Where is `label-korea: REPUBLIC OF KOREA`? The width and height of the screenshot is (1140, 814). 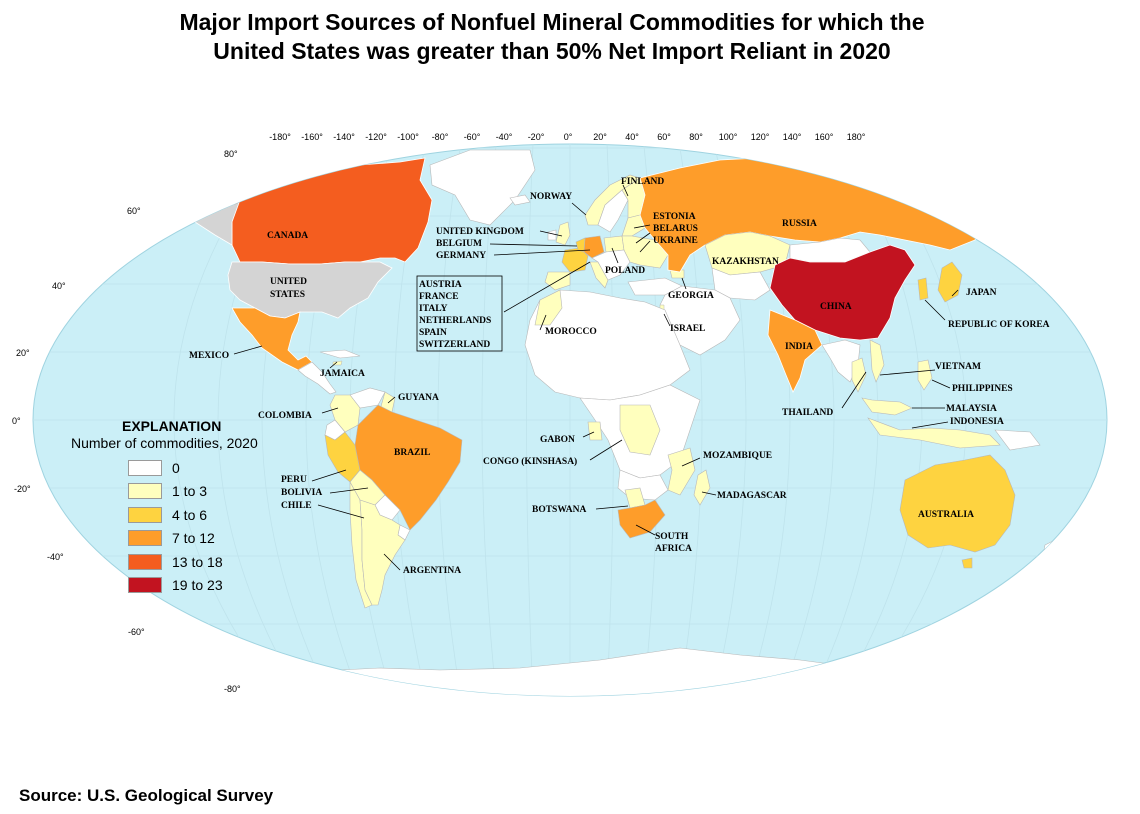
label-korea: REPUBLIC OF KOREA is located at coordinates (999, 325).